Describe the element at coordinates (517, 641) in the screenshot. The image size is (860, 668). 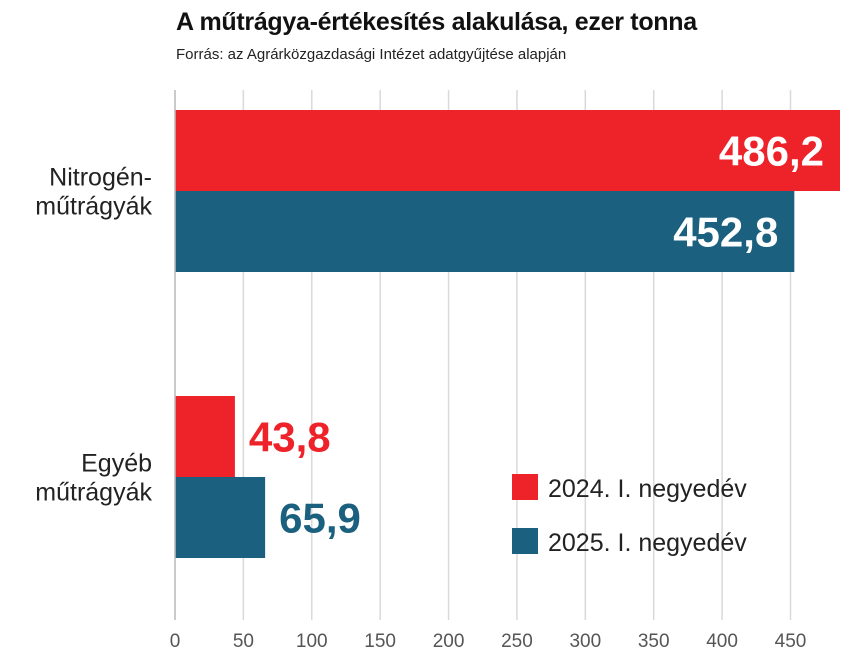
I see `x-tick-label: 250` at that location.